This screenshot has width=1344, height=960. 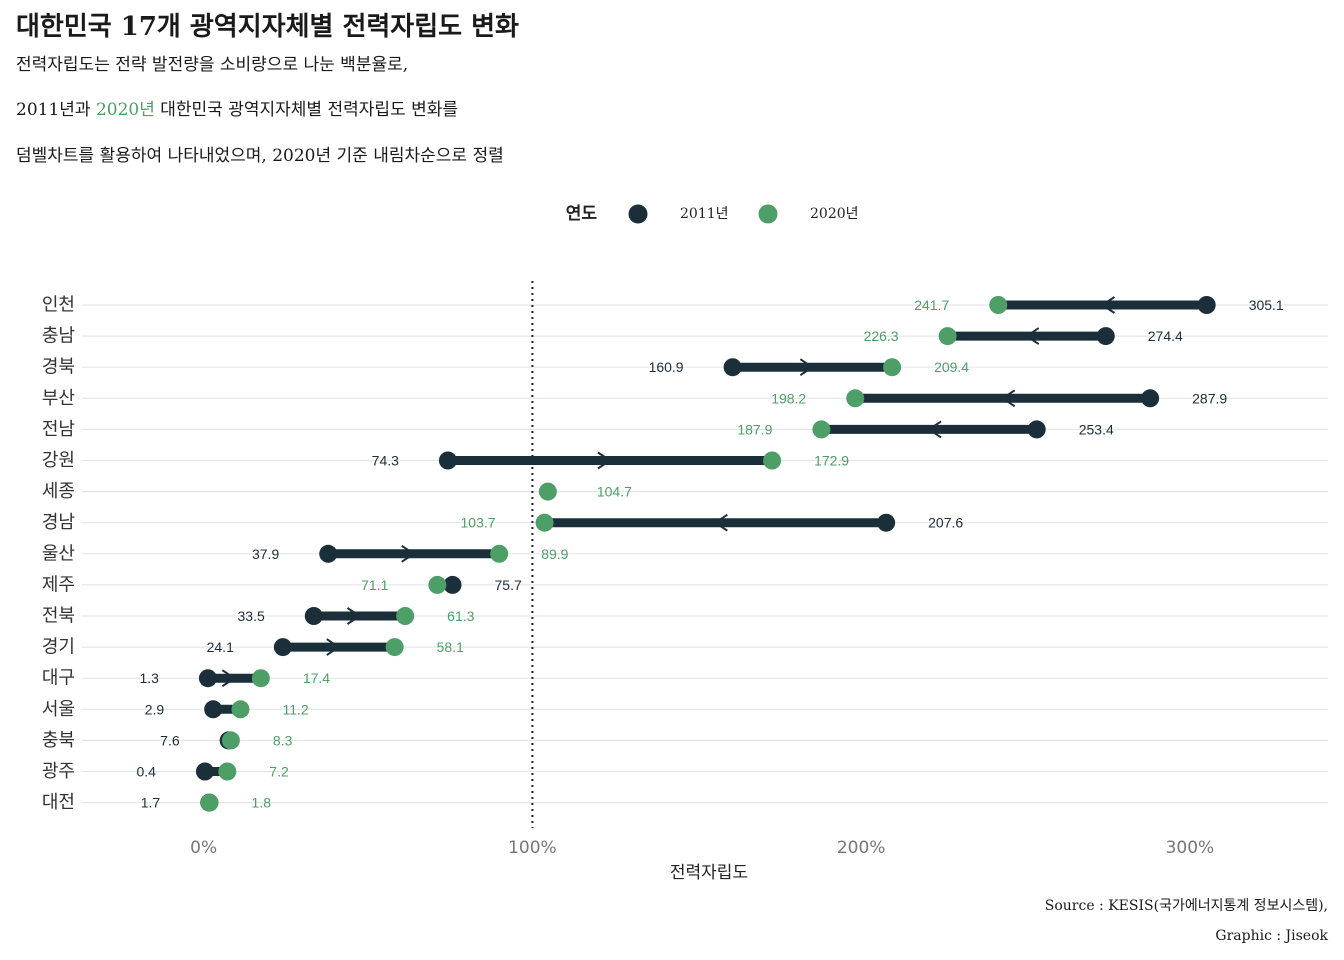 What do you see at coordinates (58, 584) in the screenshot?
I see `category-label: 제주` at bounding box center [58, 584].